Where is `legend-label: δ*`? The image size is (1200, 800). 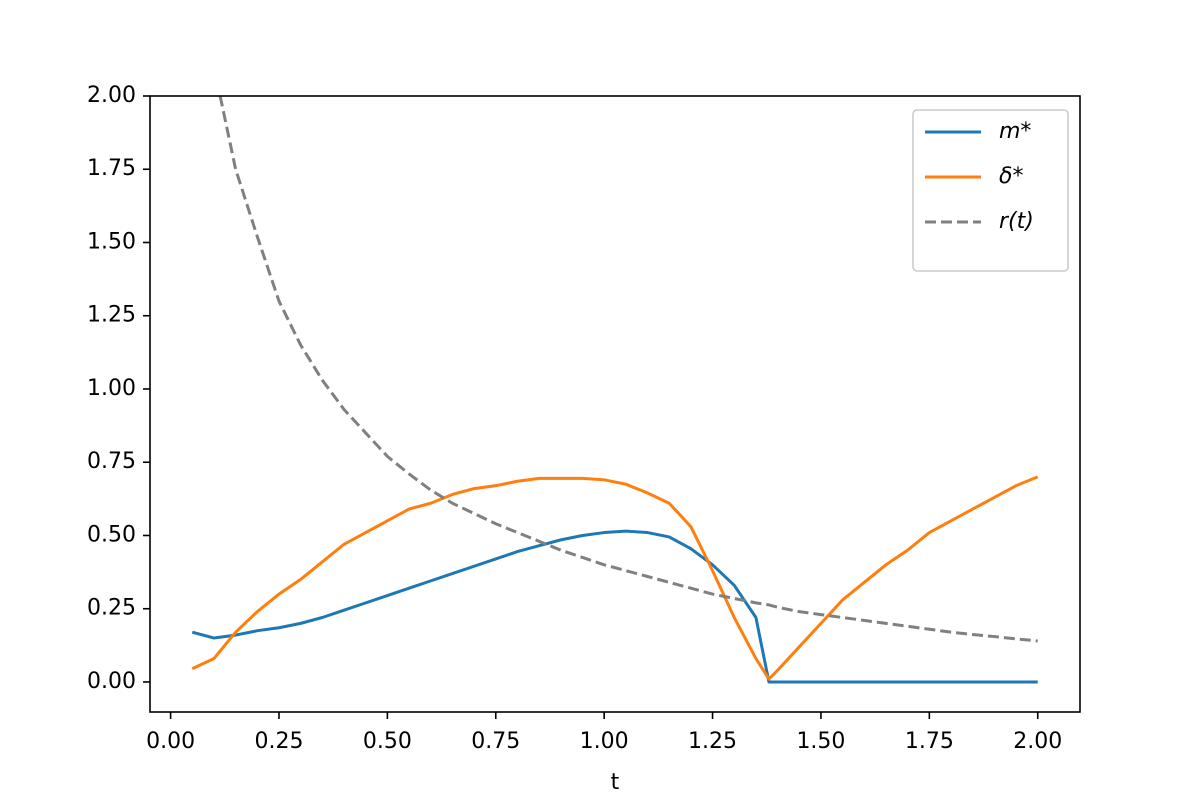 legend-label: δ* is located at coordinates (1011, 176).